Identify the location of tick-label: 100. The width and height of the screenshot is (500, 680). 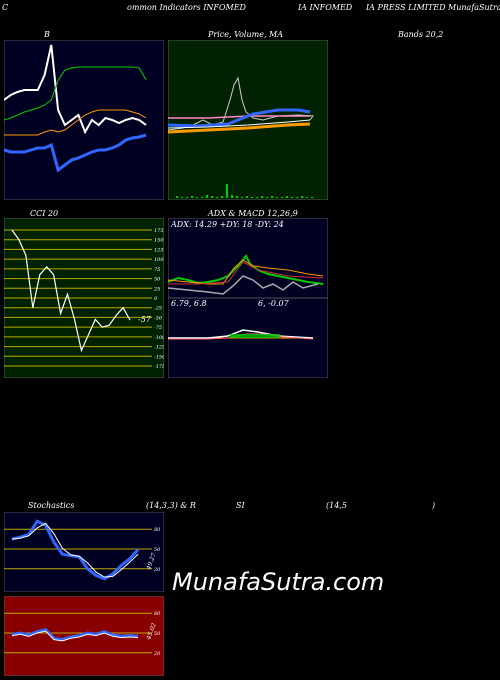
(159, 260).